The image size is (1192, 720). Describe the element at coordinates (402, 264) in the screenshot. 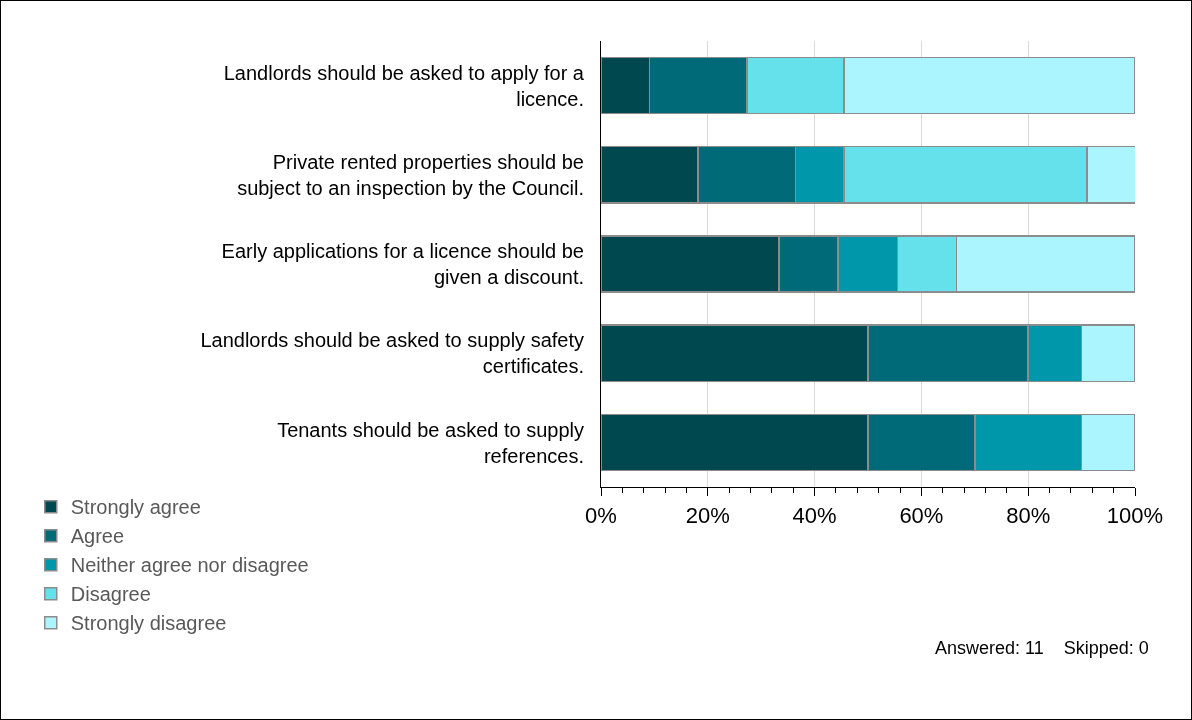

I see `y-tick-label: Early applications for a licence should be given a discount.` at that location.